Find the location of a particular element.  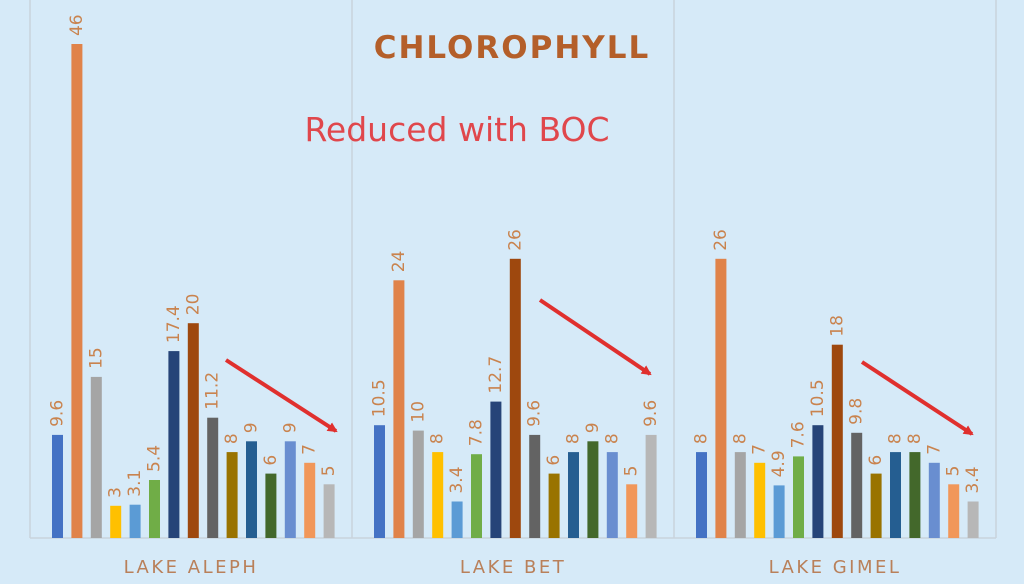

category-label: LAKE ALEPH is located at coordinates (191, 567).